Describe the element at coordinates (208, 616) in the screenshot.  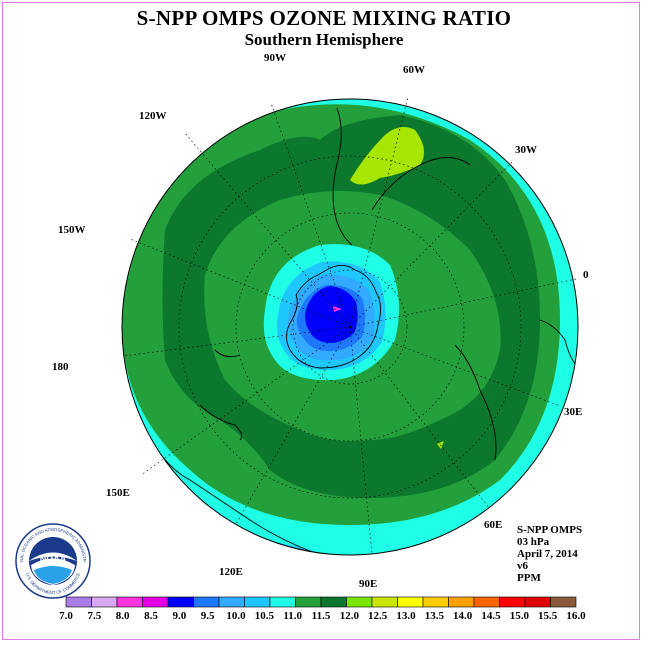
I see `colorbar-tick-label: 9.5` at that location.